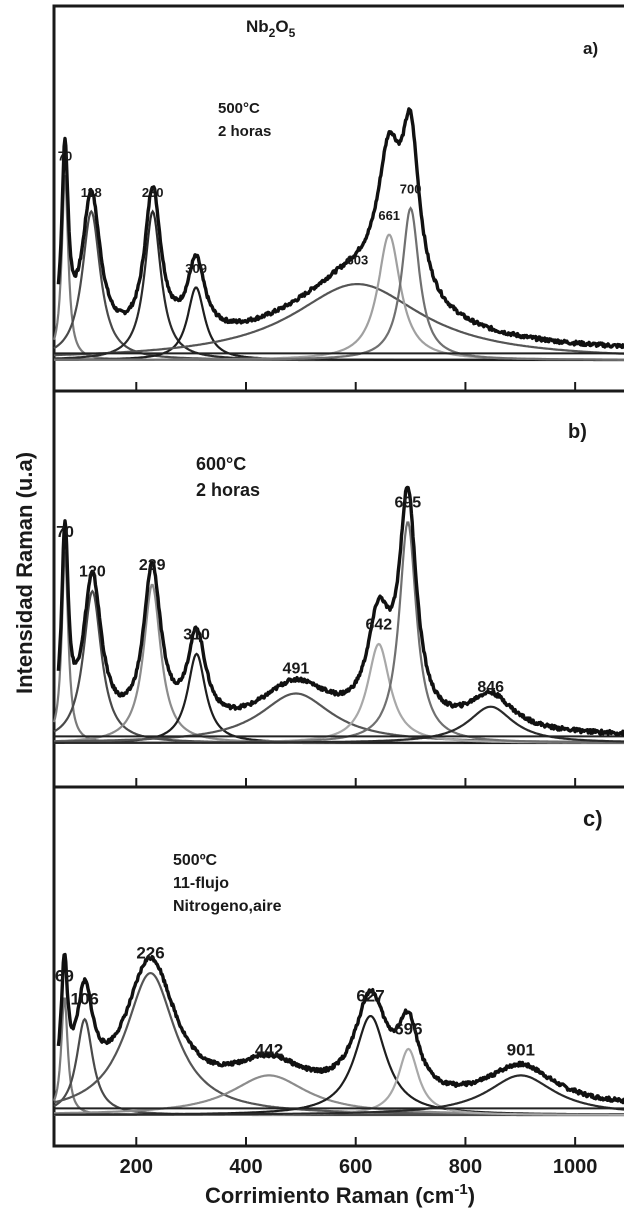 The width and height of the screenshot is (624, 1211). What do you see at coordinates (244, 131) in the screenshot?
I see `panel-a-annotation-2: 2 horas` at bounding box center [244, 131].